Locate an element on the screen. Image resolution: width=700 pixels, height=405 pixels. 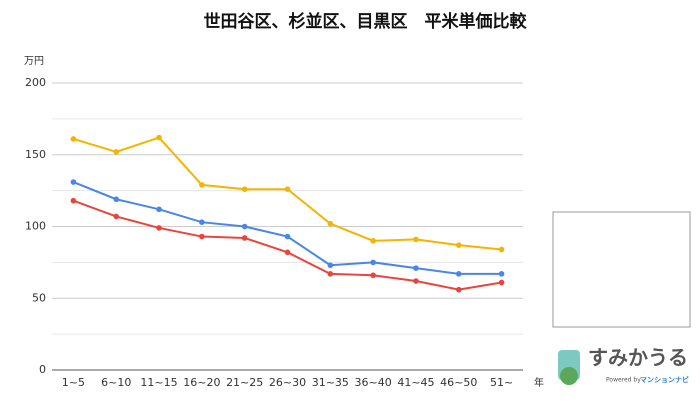
y-unit: 万円 is located at coordinates (34, 61).